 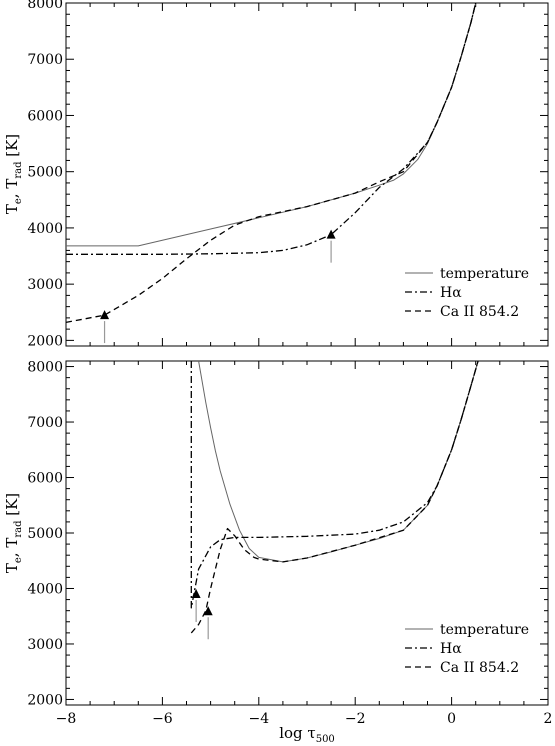 I want to click on x-tick-label: 0, so click(x=451, y=719).